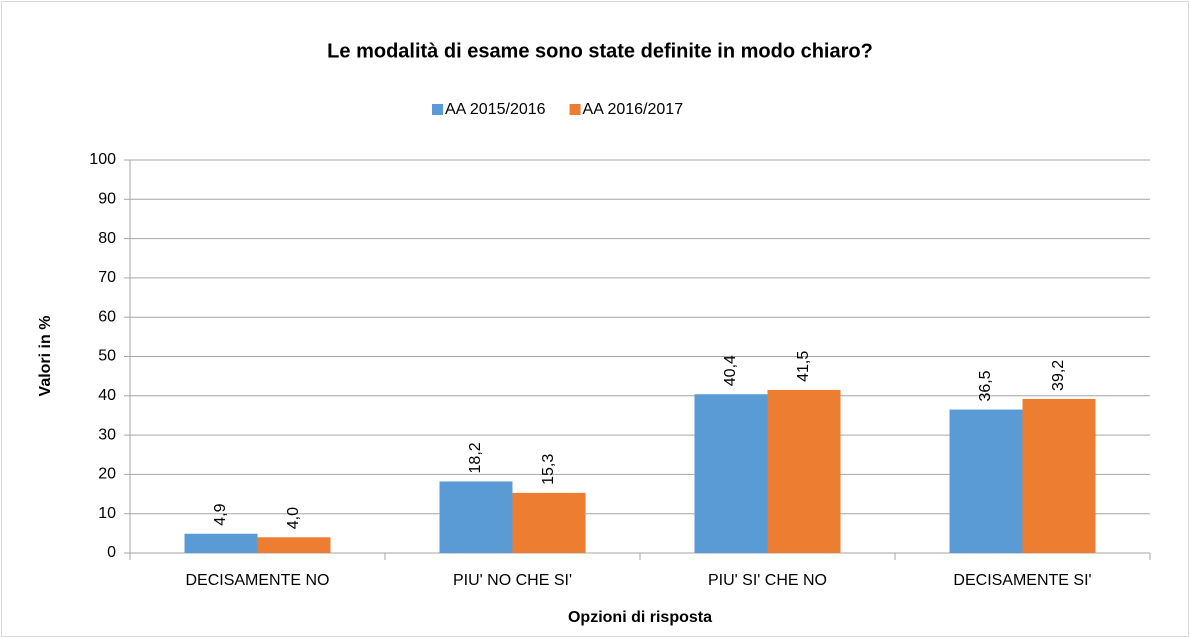 The width and height of the screenshot is (1190, 638). What do you see at coordinates (107, 474) in the screenshot?
I see `y-tick-label: 20` at bounding box center [107, 474].